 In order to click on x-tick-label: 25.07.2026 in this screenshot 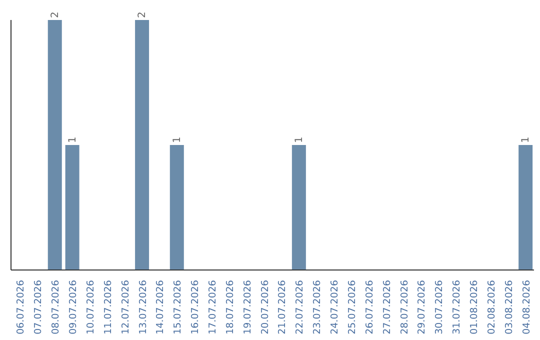, I will do `click(352, 307)`.